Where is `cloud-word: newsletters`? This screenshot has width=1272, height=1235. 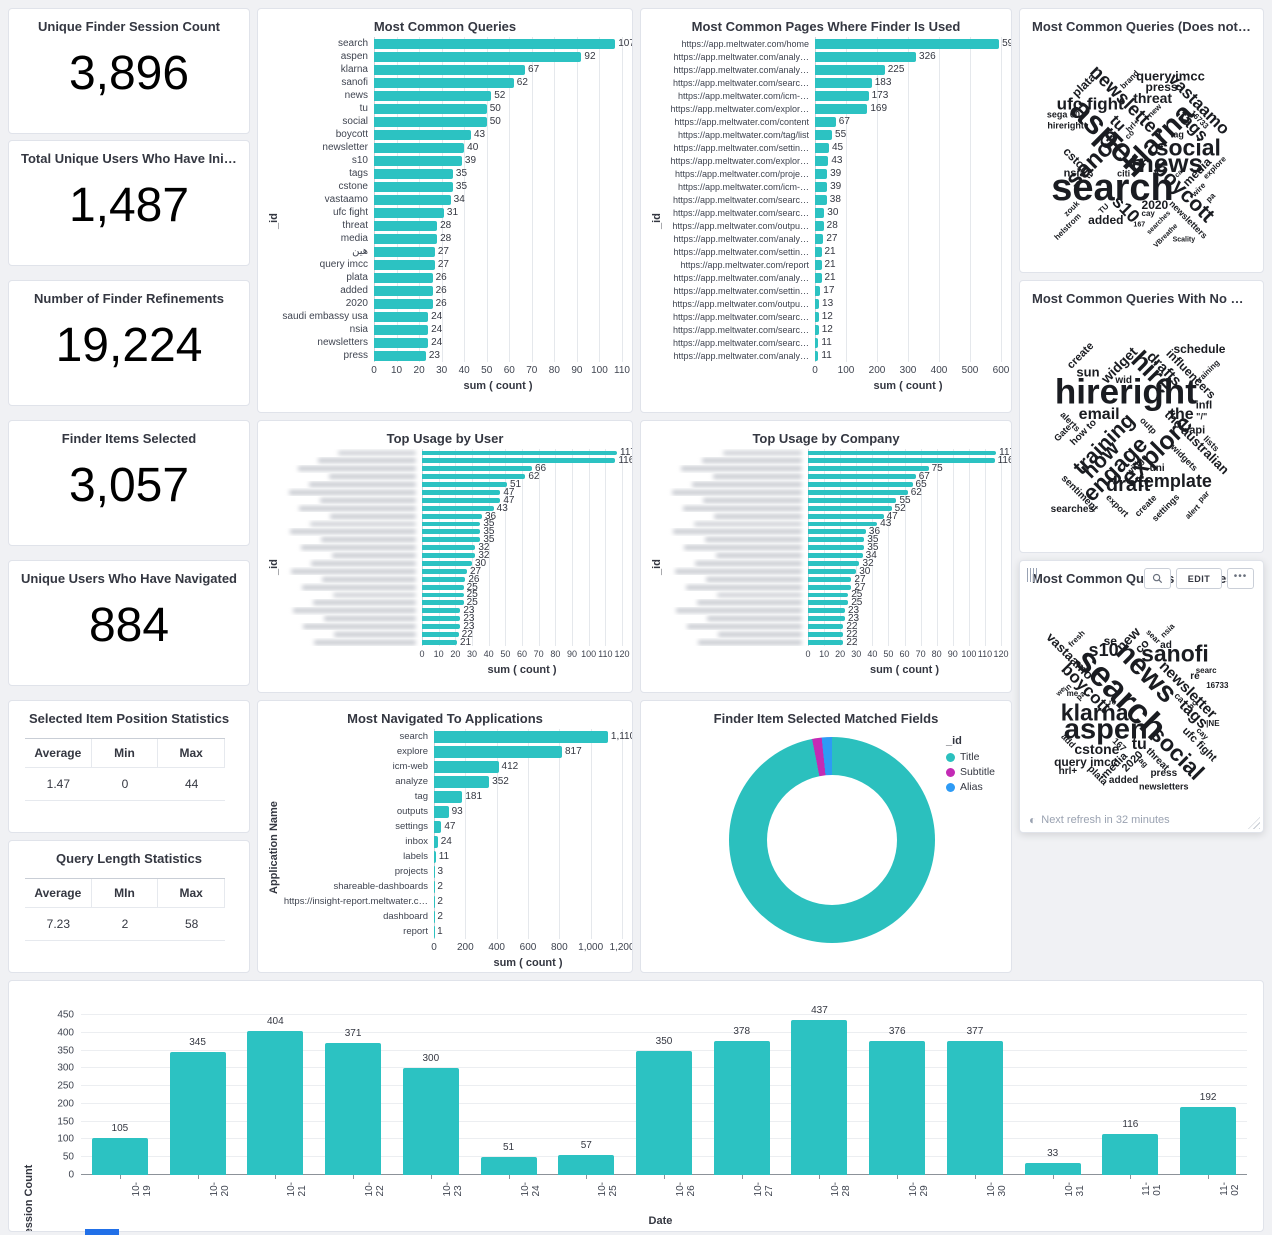 cloud-word: newsletters is located at coordinates (1164, 786).